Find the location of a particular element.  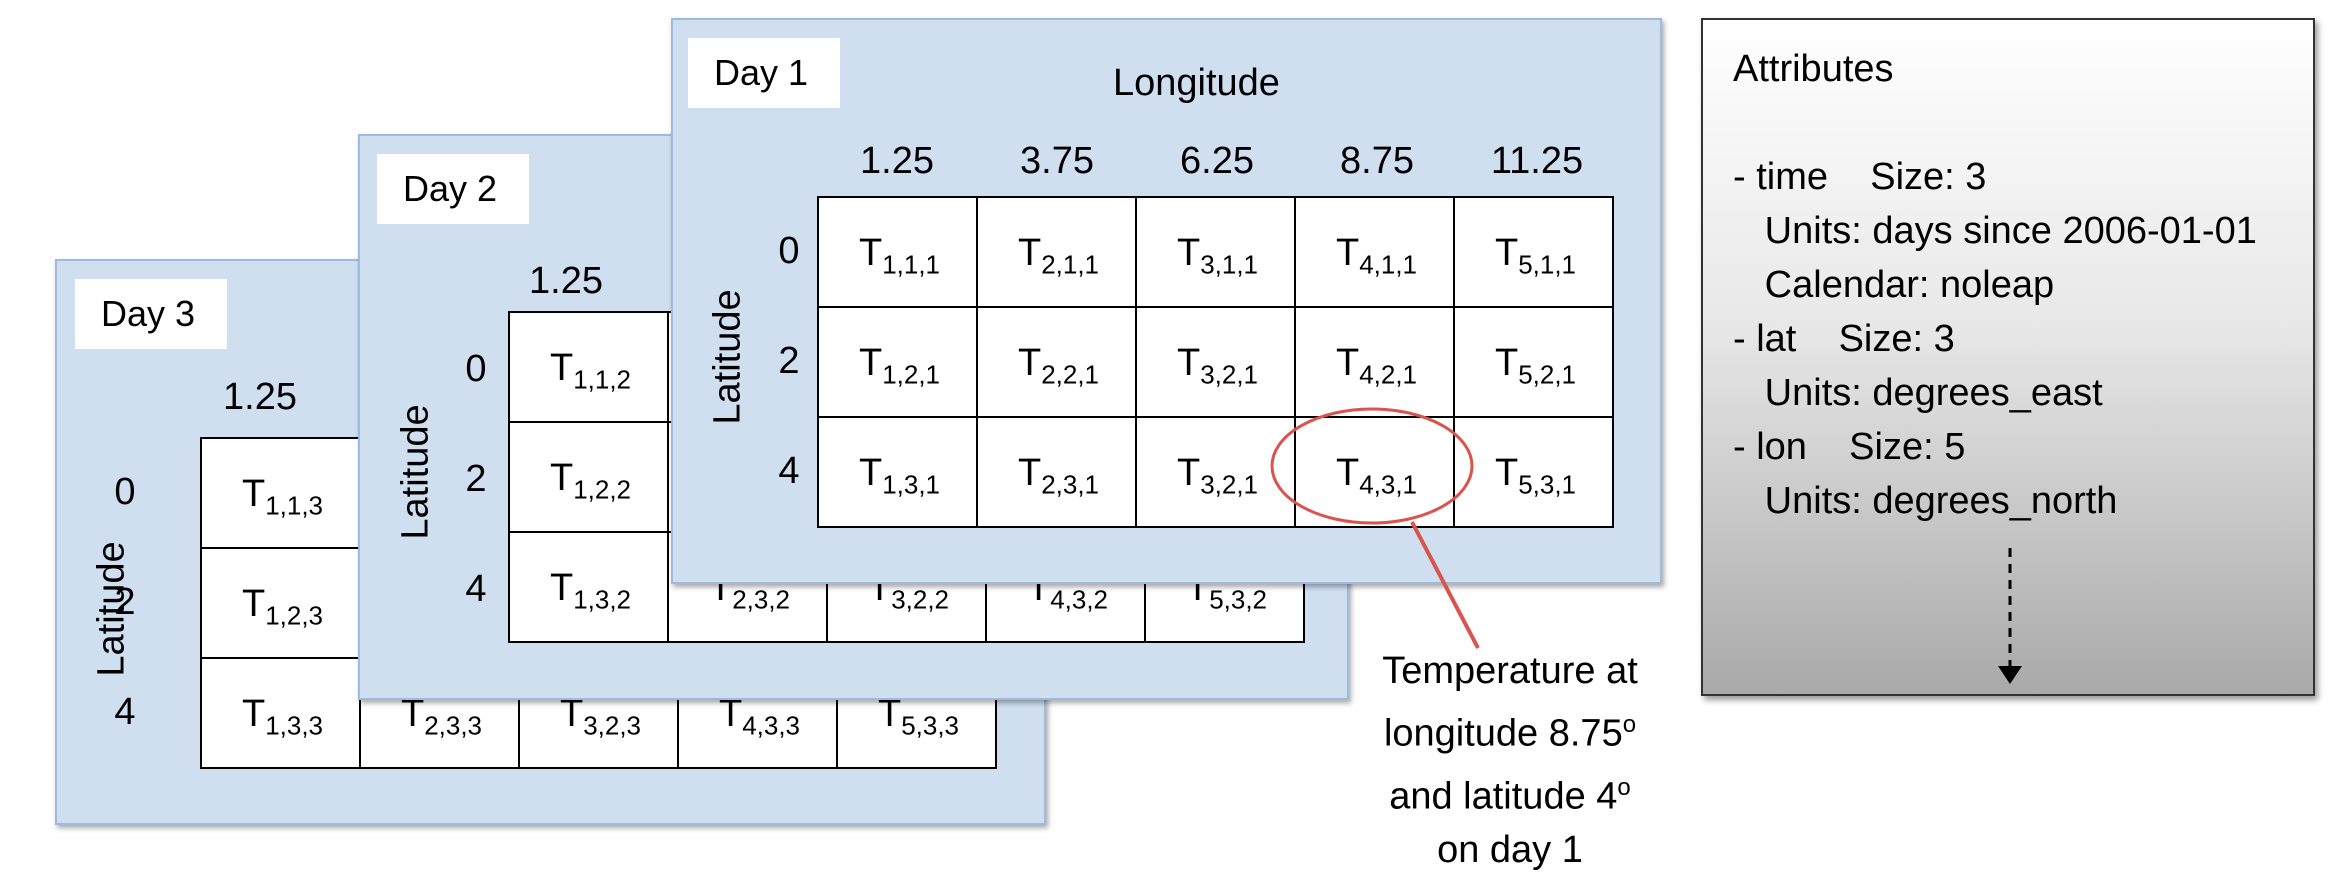

attribute-line: - lat Size: 3 is located at coordinates (1844, 339).